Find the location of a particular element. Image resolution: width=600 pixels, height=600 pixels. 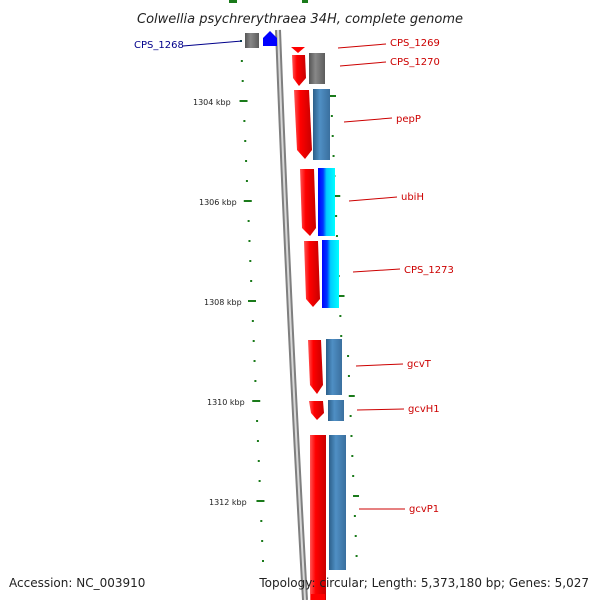

gene-label-gcvT: gcvT is located at coordinates (419, 364).